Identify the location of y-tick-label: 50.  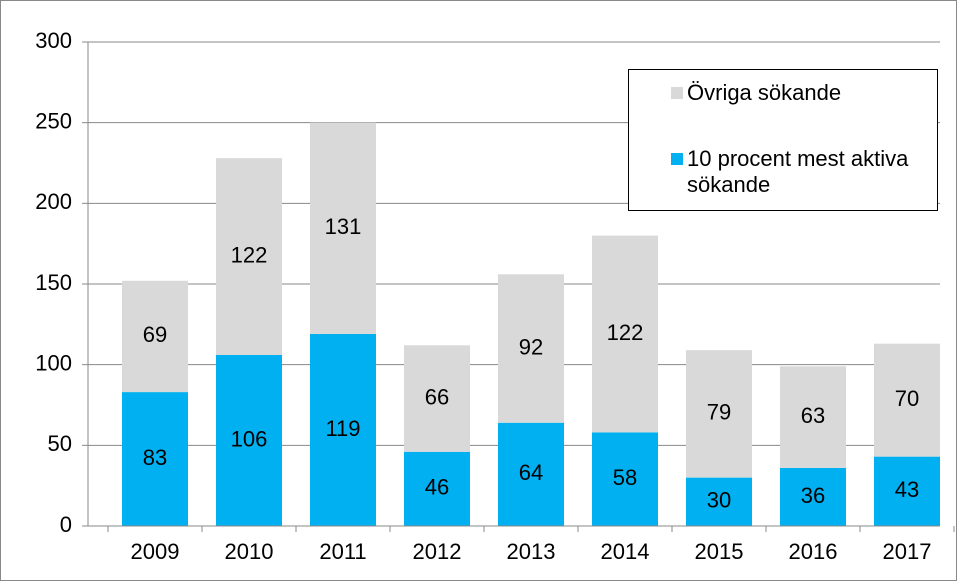
(60, 443).